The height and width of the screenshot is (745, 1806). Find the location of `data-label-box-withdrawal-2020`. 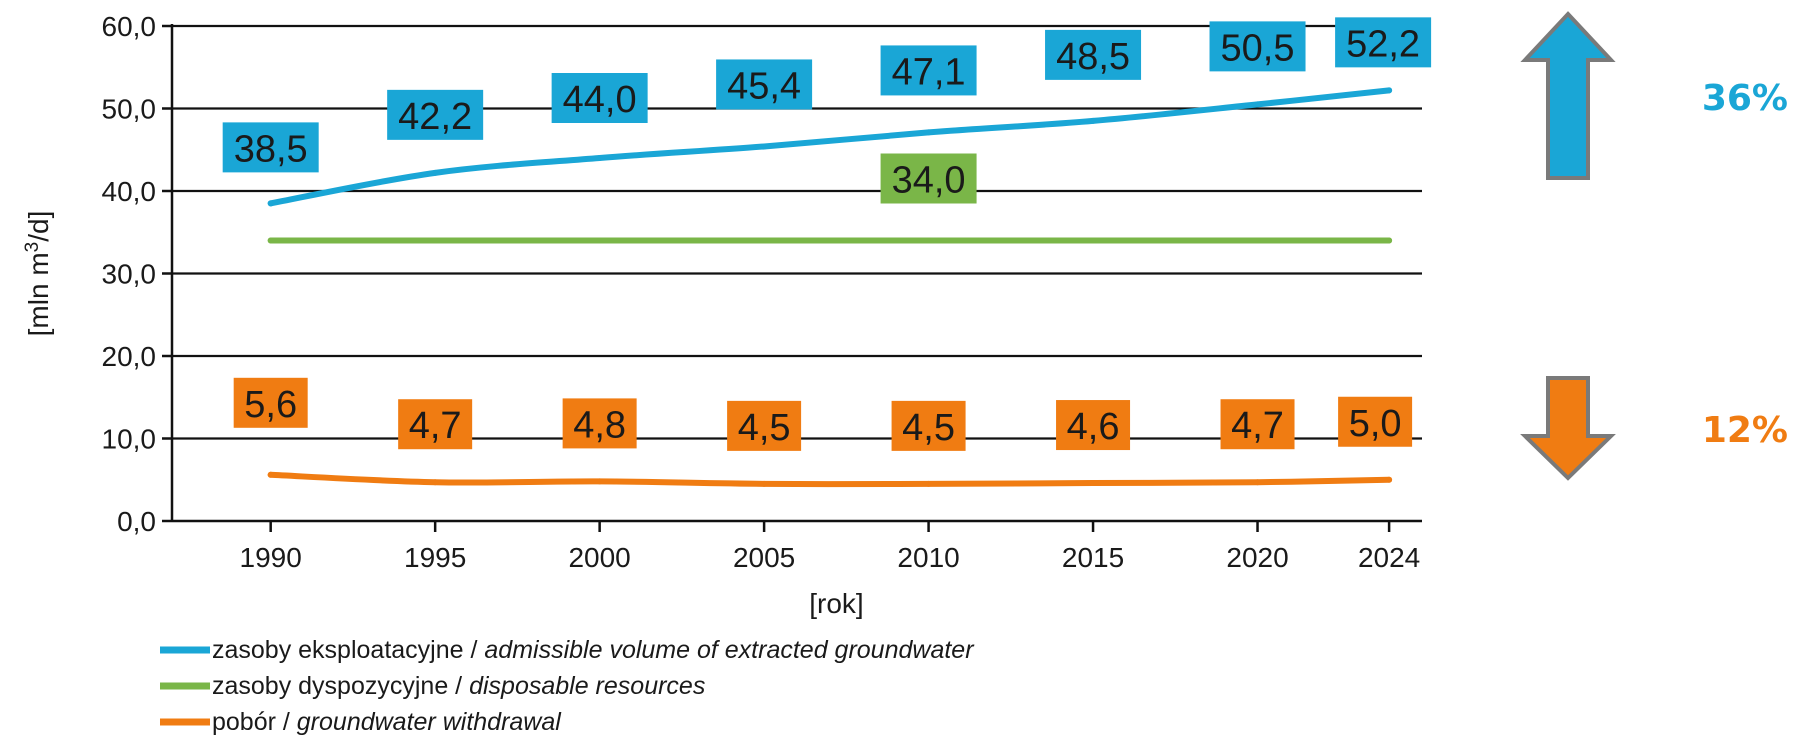

data-label-box-withdrawal-2020 is located at coordinates (1257, 424).